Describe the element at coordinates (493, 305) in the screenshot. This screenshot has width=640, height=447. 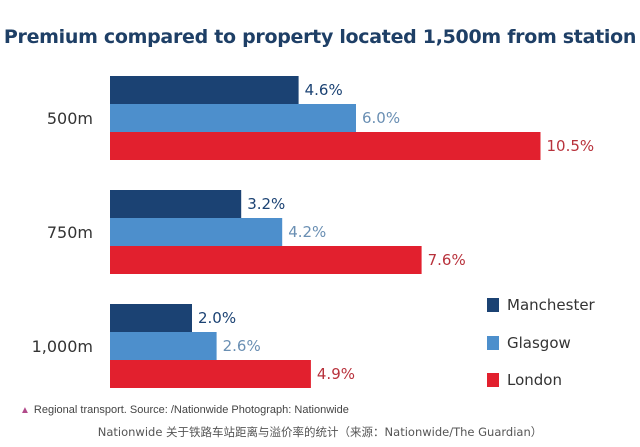
I see `legend-swatch-manchester` at that location.